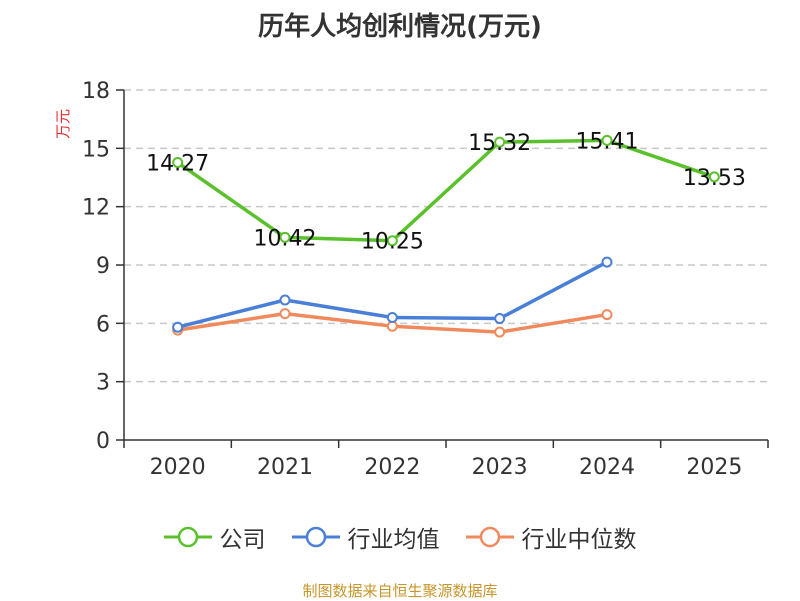 The height and width of the screenshot is (601, 800). I want to click on y-tick-label: 0, so click(103, 441).